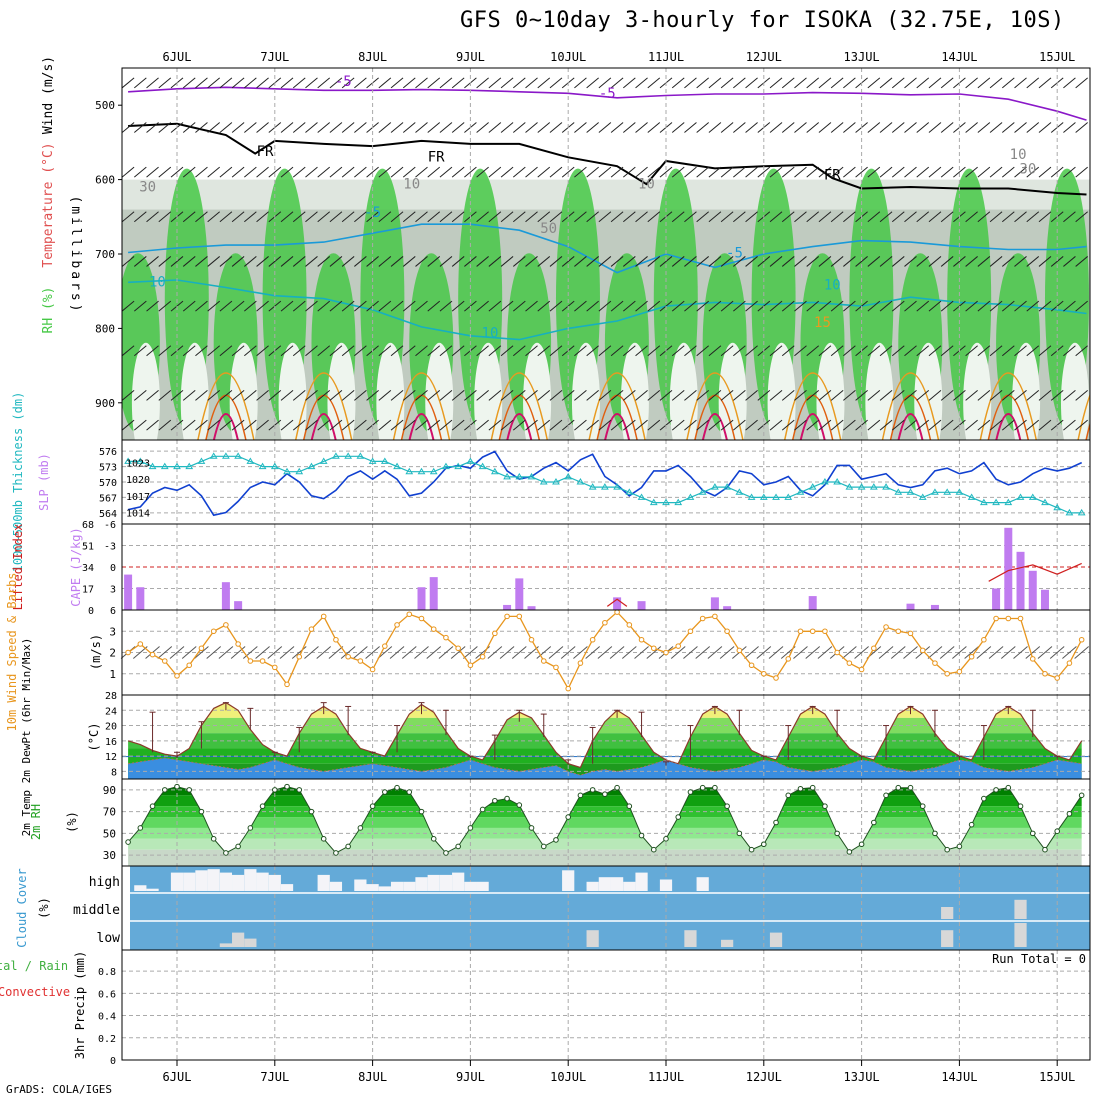  I want to click on lifted-index-axis-label: Lifted Index, so click(18, 567).